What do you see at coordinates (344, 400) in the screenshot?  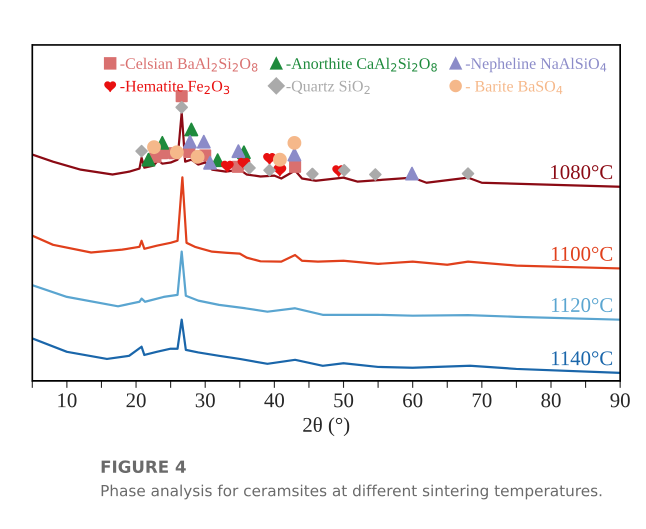 I see `x-tick-label: 50` at bounding box center [344, 400].